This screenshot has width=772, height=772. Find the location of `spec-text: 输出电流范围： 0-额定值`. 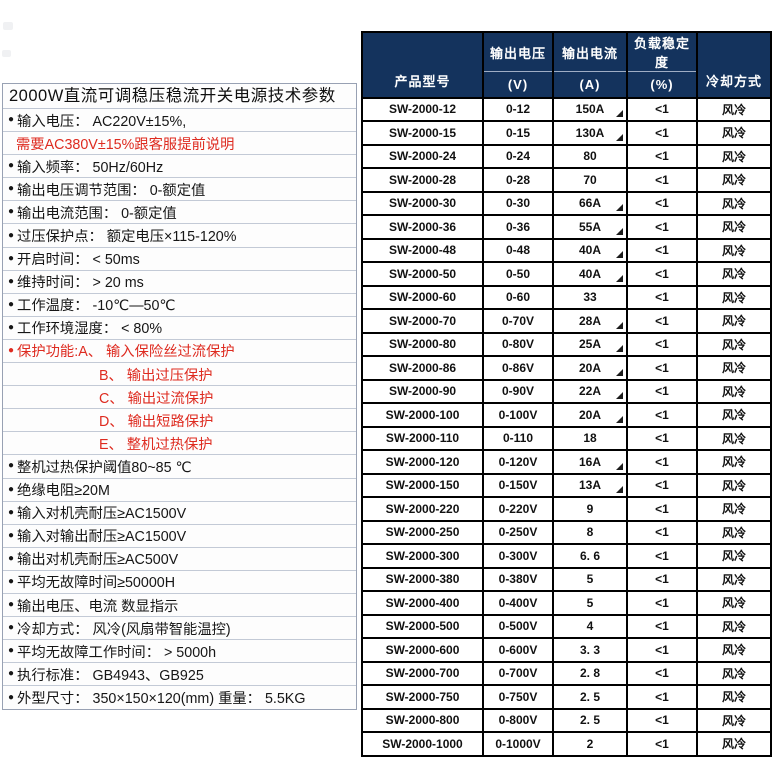

spec-text: 输出电流范围： 0-额定值 is located at coordinates (97, 213).